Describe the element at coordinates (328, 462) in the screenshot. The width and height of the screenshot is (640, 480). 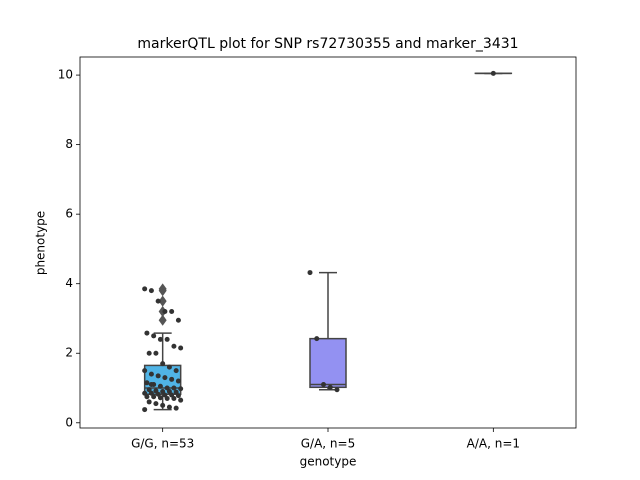
I see `x-axis-label: genotype` at that location.